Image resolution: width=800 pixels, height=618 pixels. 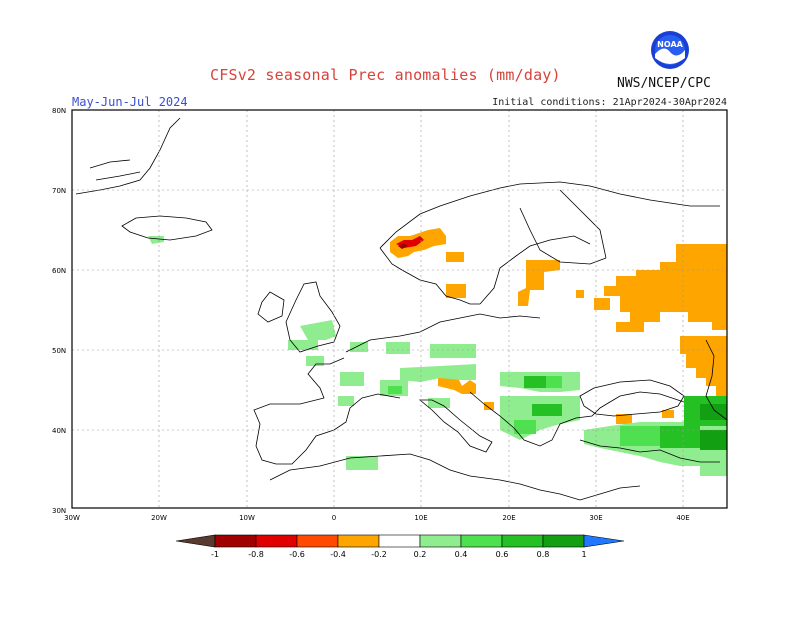 I want to click on cb-label-4: -0.4, so click(x=338, y=554).